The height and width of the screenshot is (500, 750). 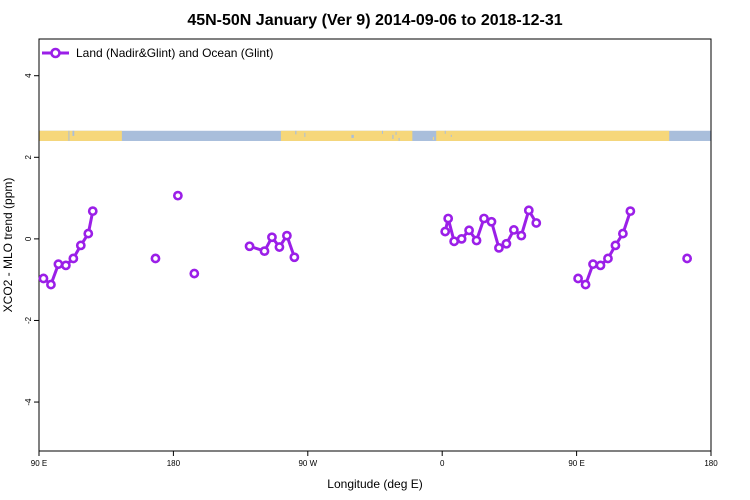 I want to click on y-tick-label: -4, so click(x=28, y=402).